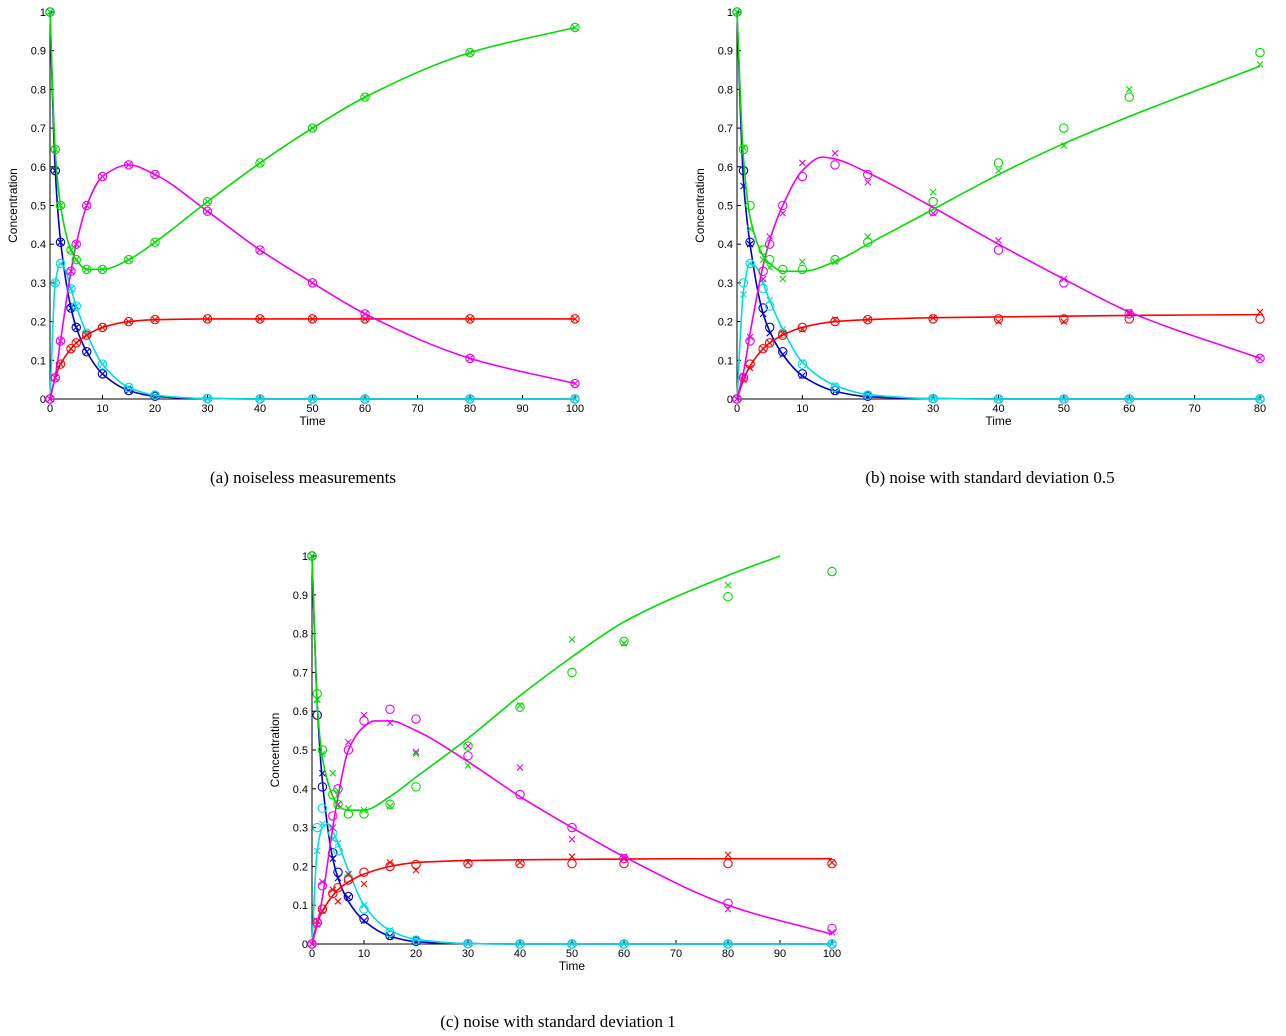 This screenshot has height=1036, width=1286. I want to click on caption-c: (c) noise with standard deviation 1, so click(558, 1021).